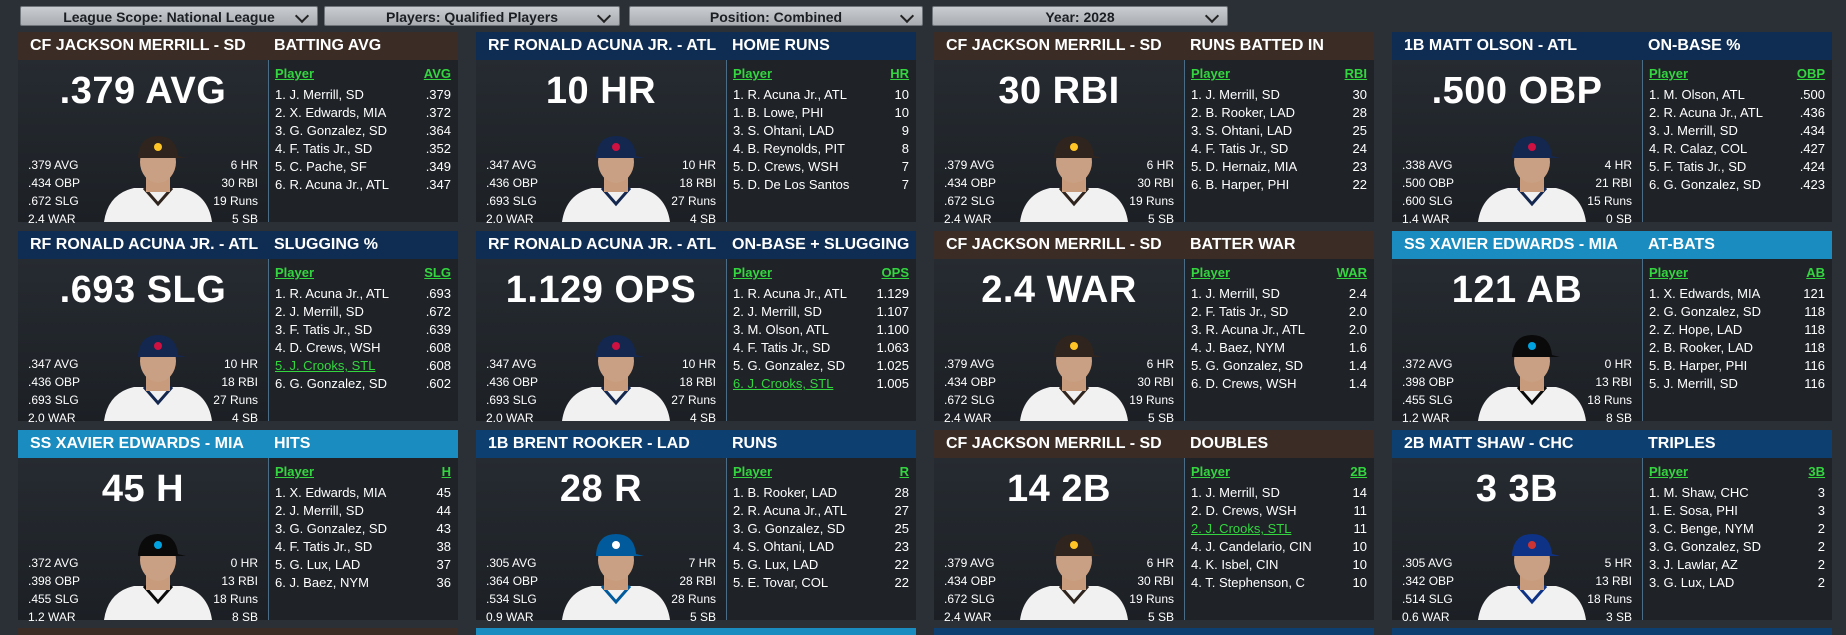  What do you see at coordinates (822, 312) in the screenshot?
I see `leaderboard-row: 2. J. Merrill, SD 1.107` at bounding box center [822, 312].